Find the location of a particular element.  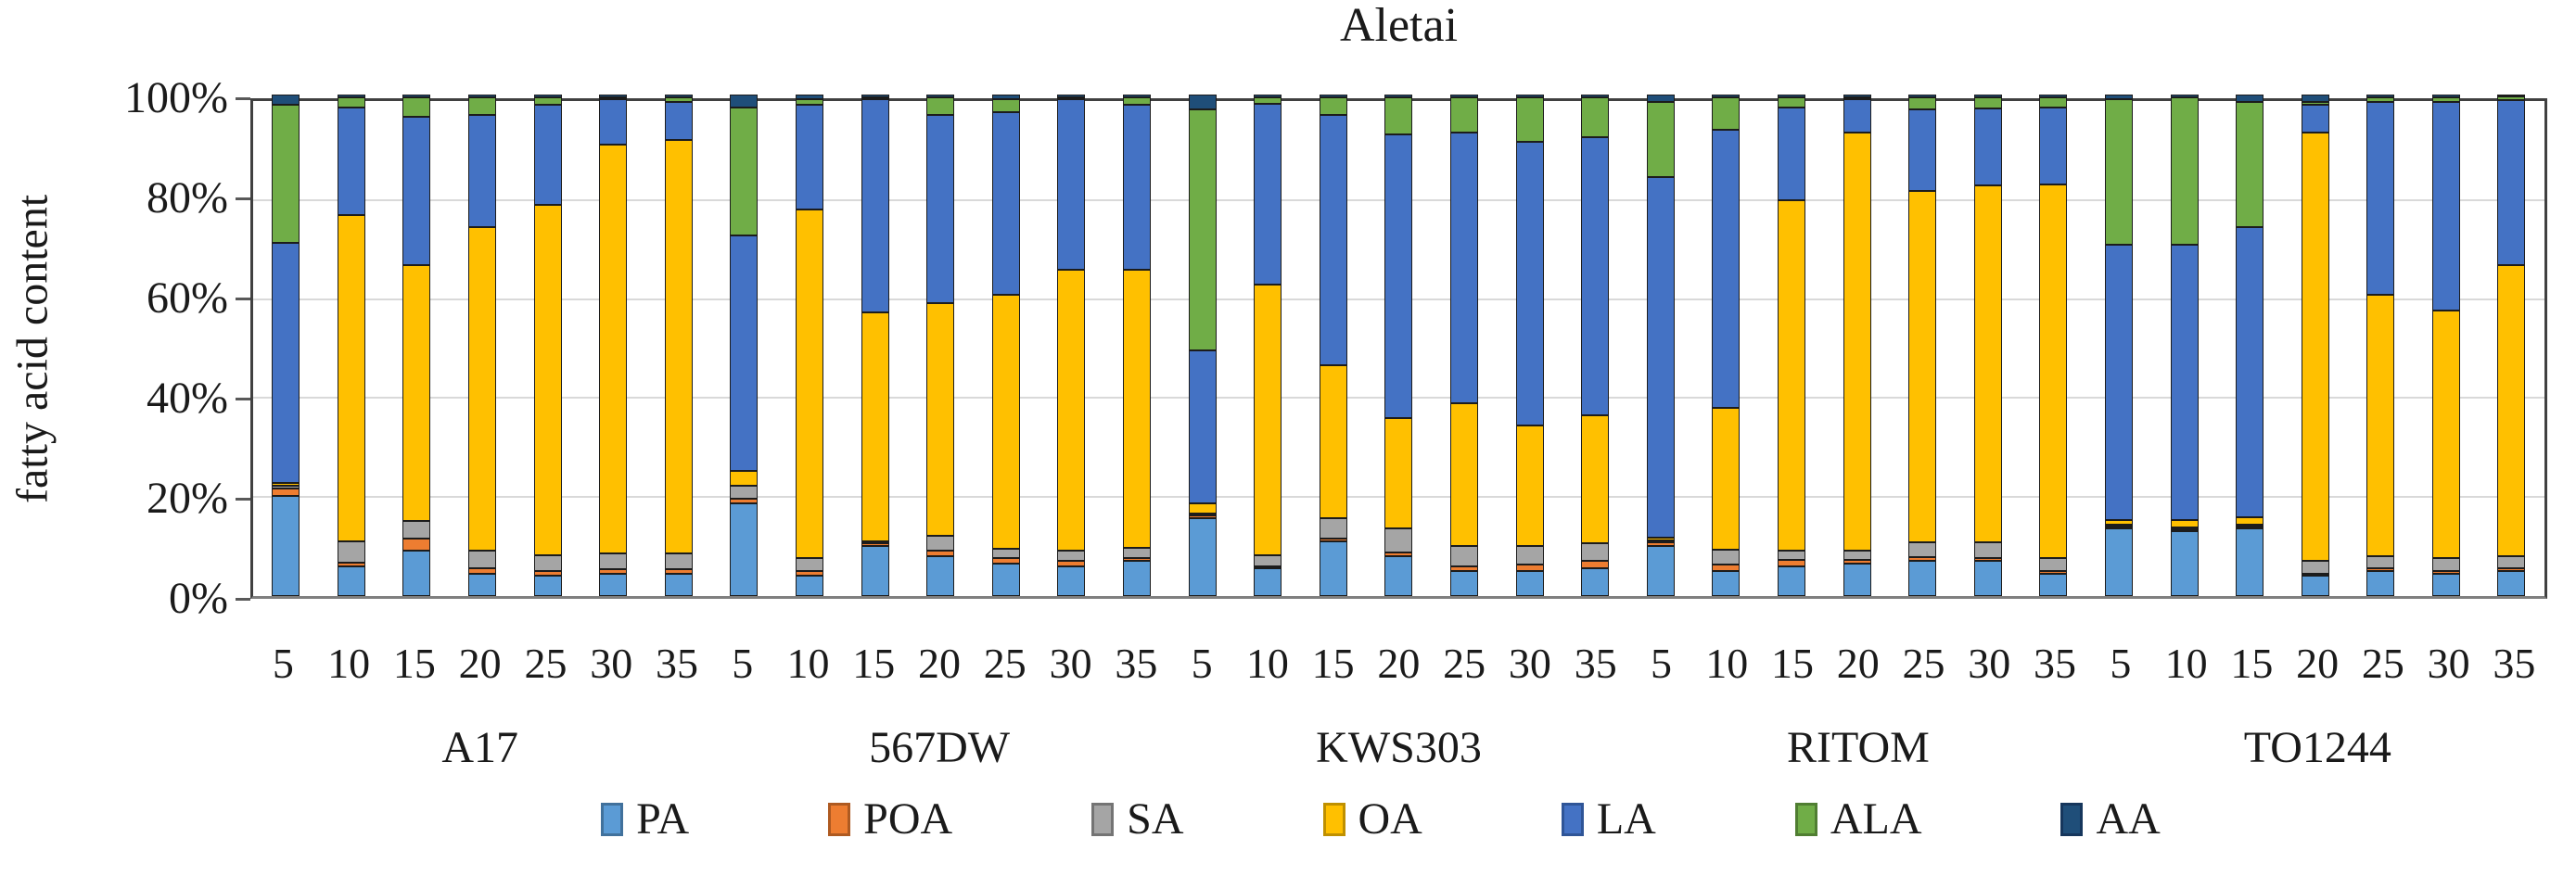

x-tick-label: 10 is located at coordinates (1267, 663).